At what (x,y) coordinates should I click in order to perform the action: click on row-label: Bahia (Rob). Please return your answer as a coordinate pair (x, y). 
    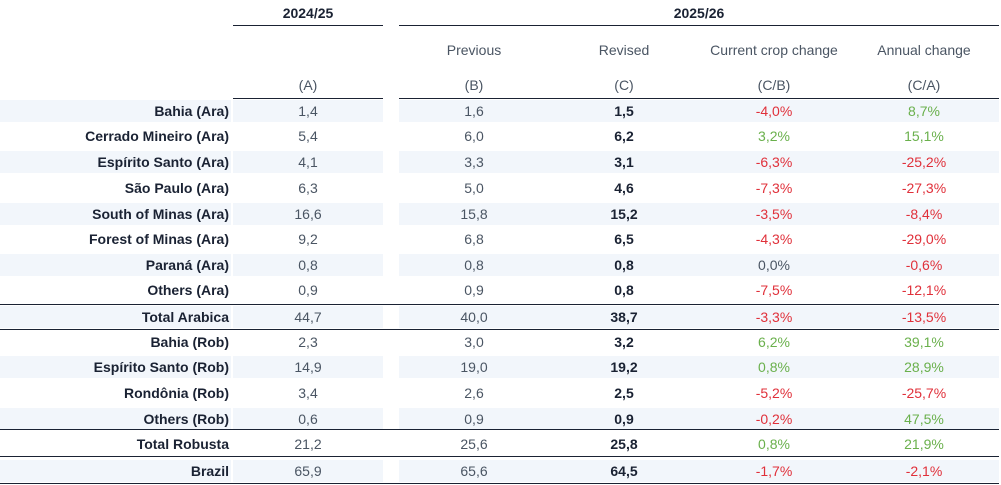
    Looking at the image, I should click on (189, 342).